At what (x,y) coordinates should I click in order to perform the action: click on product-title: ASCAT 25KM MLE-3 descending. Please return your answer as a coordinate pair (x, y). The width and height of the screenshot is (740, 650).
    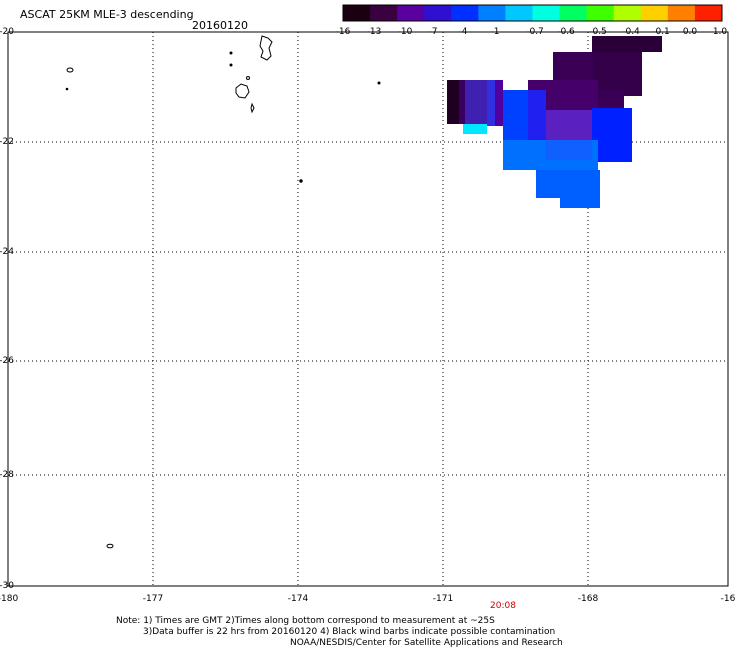
    Looking at the image, I should click on (107, 14).